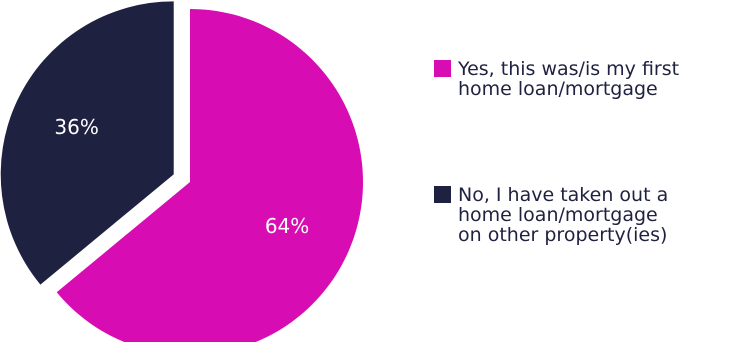  I want to click on legend-label-line: on other property(ies), so click(562, 235).